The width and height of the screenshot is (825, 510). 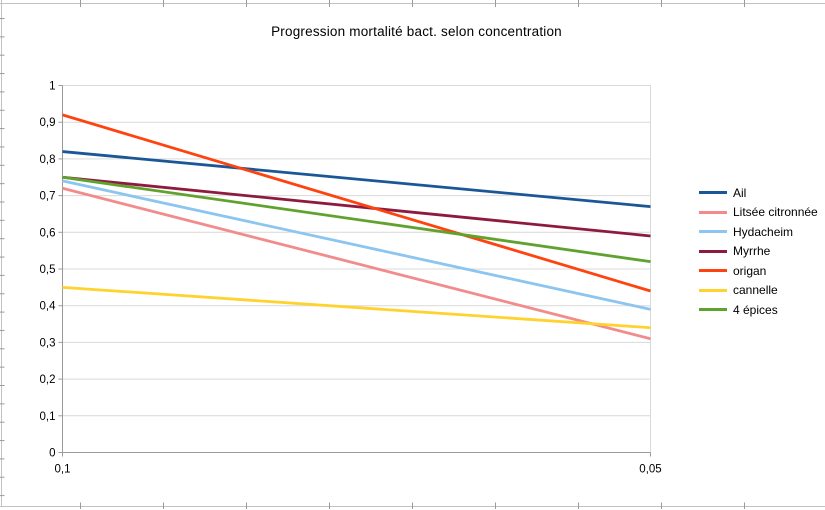 I want to click on legend-label: Litsée citronnée, so click(x=775, y=212).